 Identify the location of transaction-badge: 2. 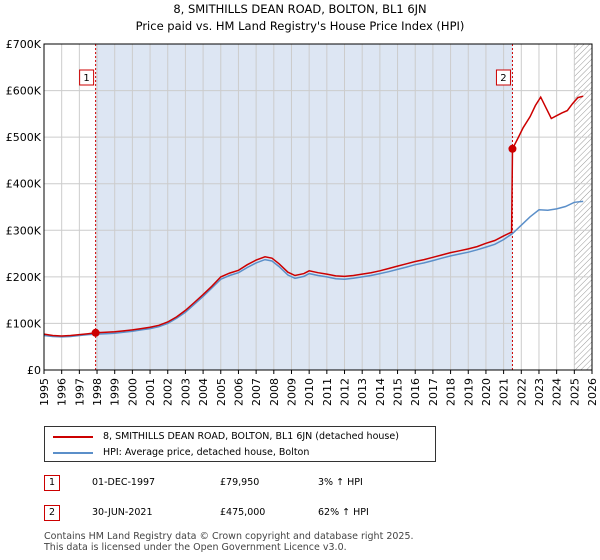
(52, 513).